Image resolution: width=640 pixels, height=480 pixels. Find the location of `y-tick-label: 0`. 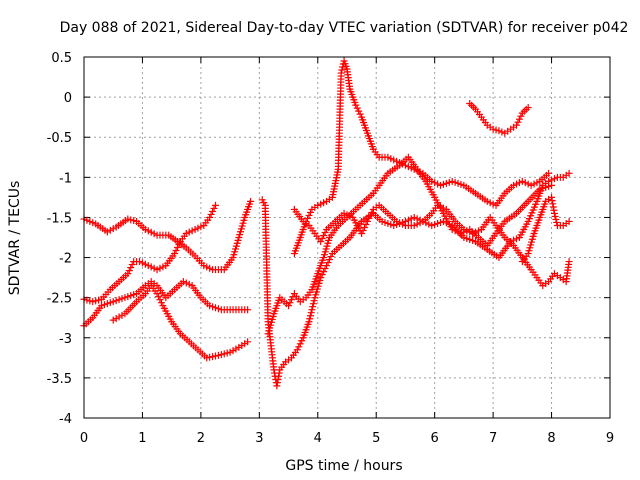

y-tick-label: 0 is located at coordinates (68, 98).